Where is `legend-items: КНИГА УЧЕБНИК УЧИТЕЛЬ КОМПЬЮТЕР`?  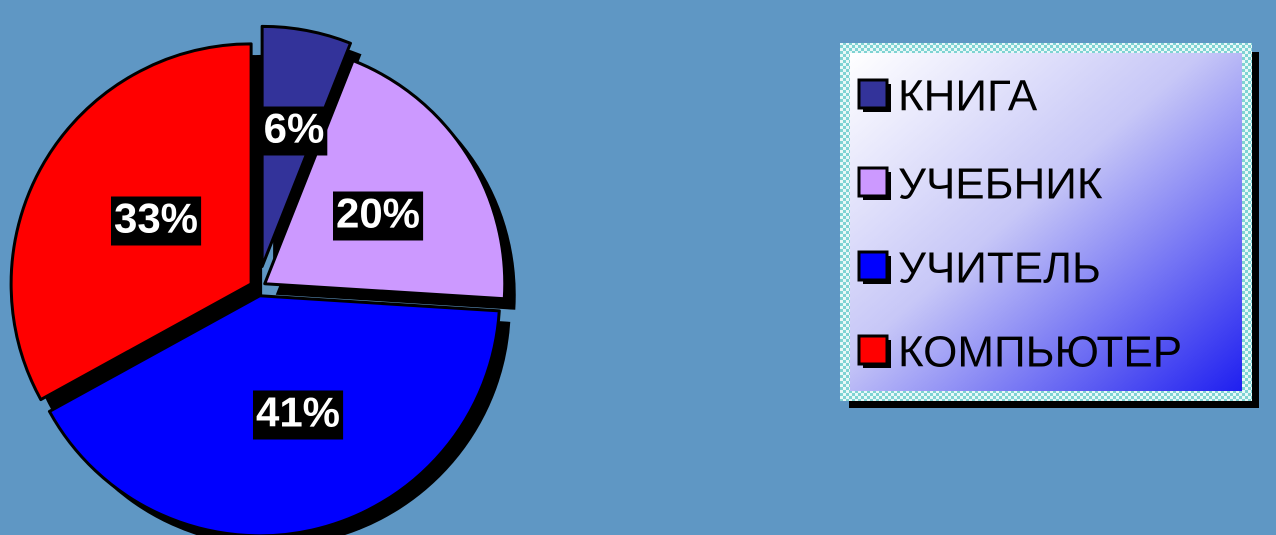 legend-items: КНИГА УЧЕБНИК УЧИТЕЛЬ КОМПЬЮТЕР is located at coordinates (1019, 224).